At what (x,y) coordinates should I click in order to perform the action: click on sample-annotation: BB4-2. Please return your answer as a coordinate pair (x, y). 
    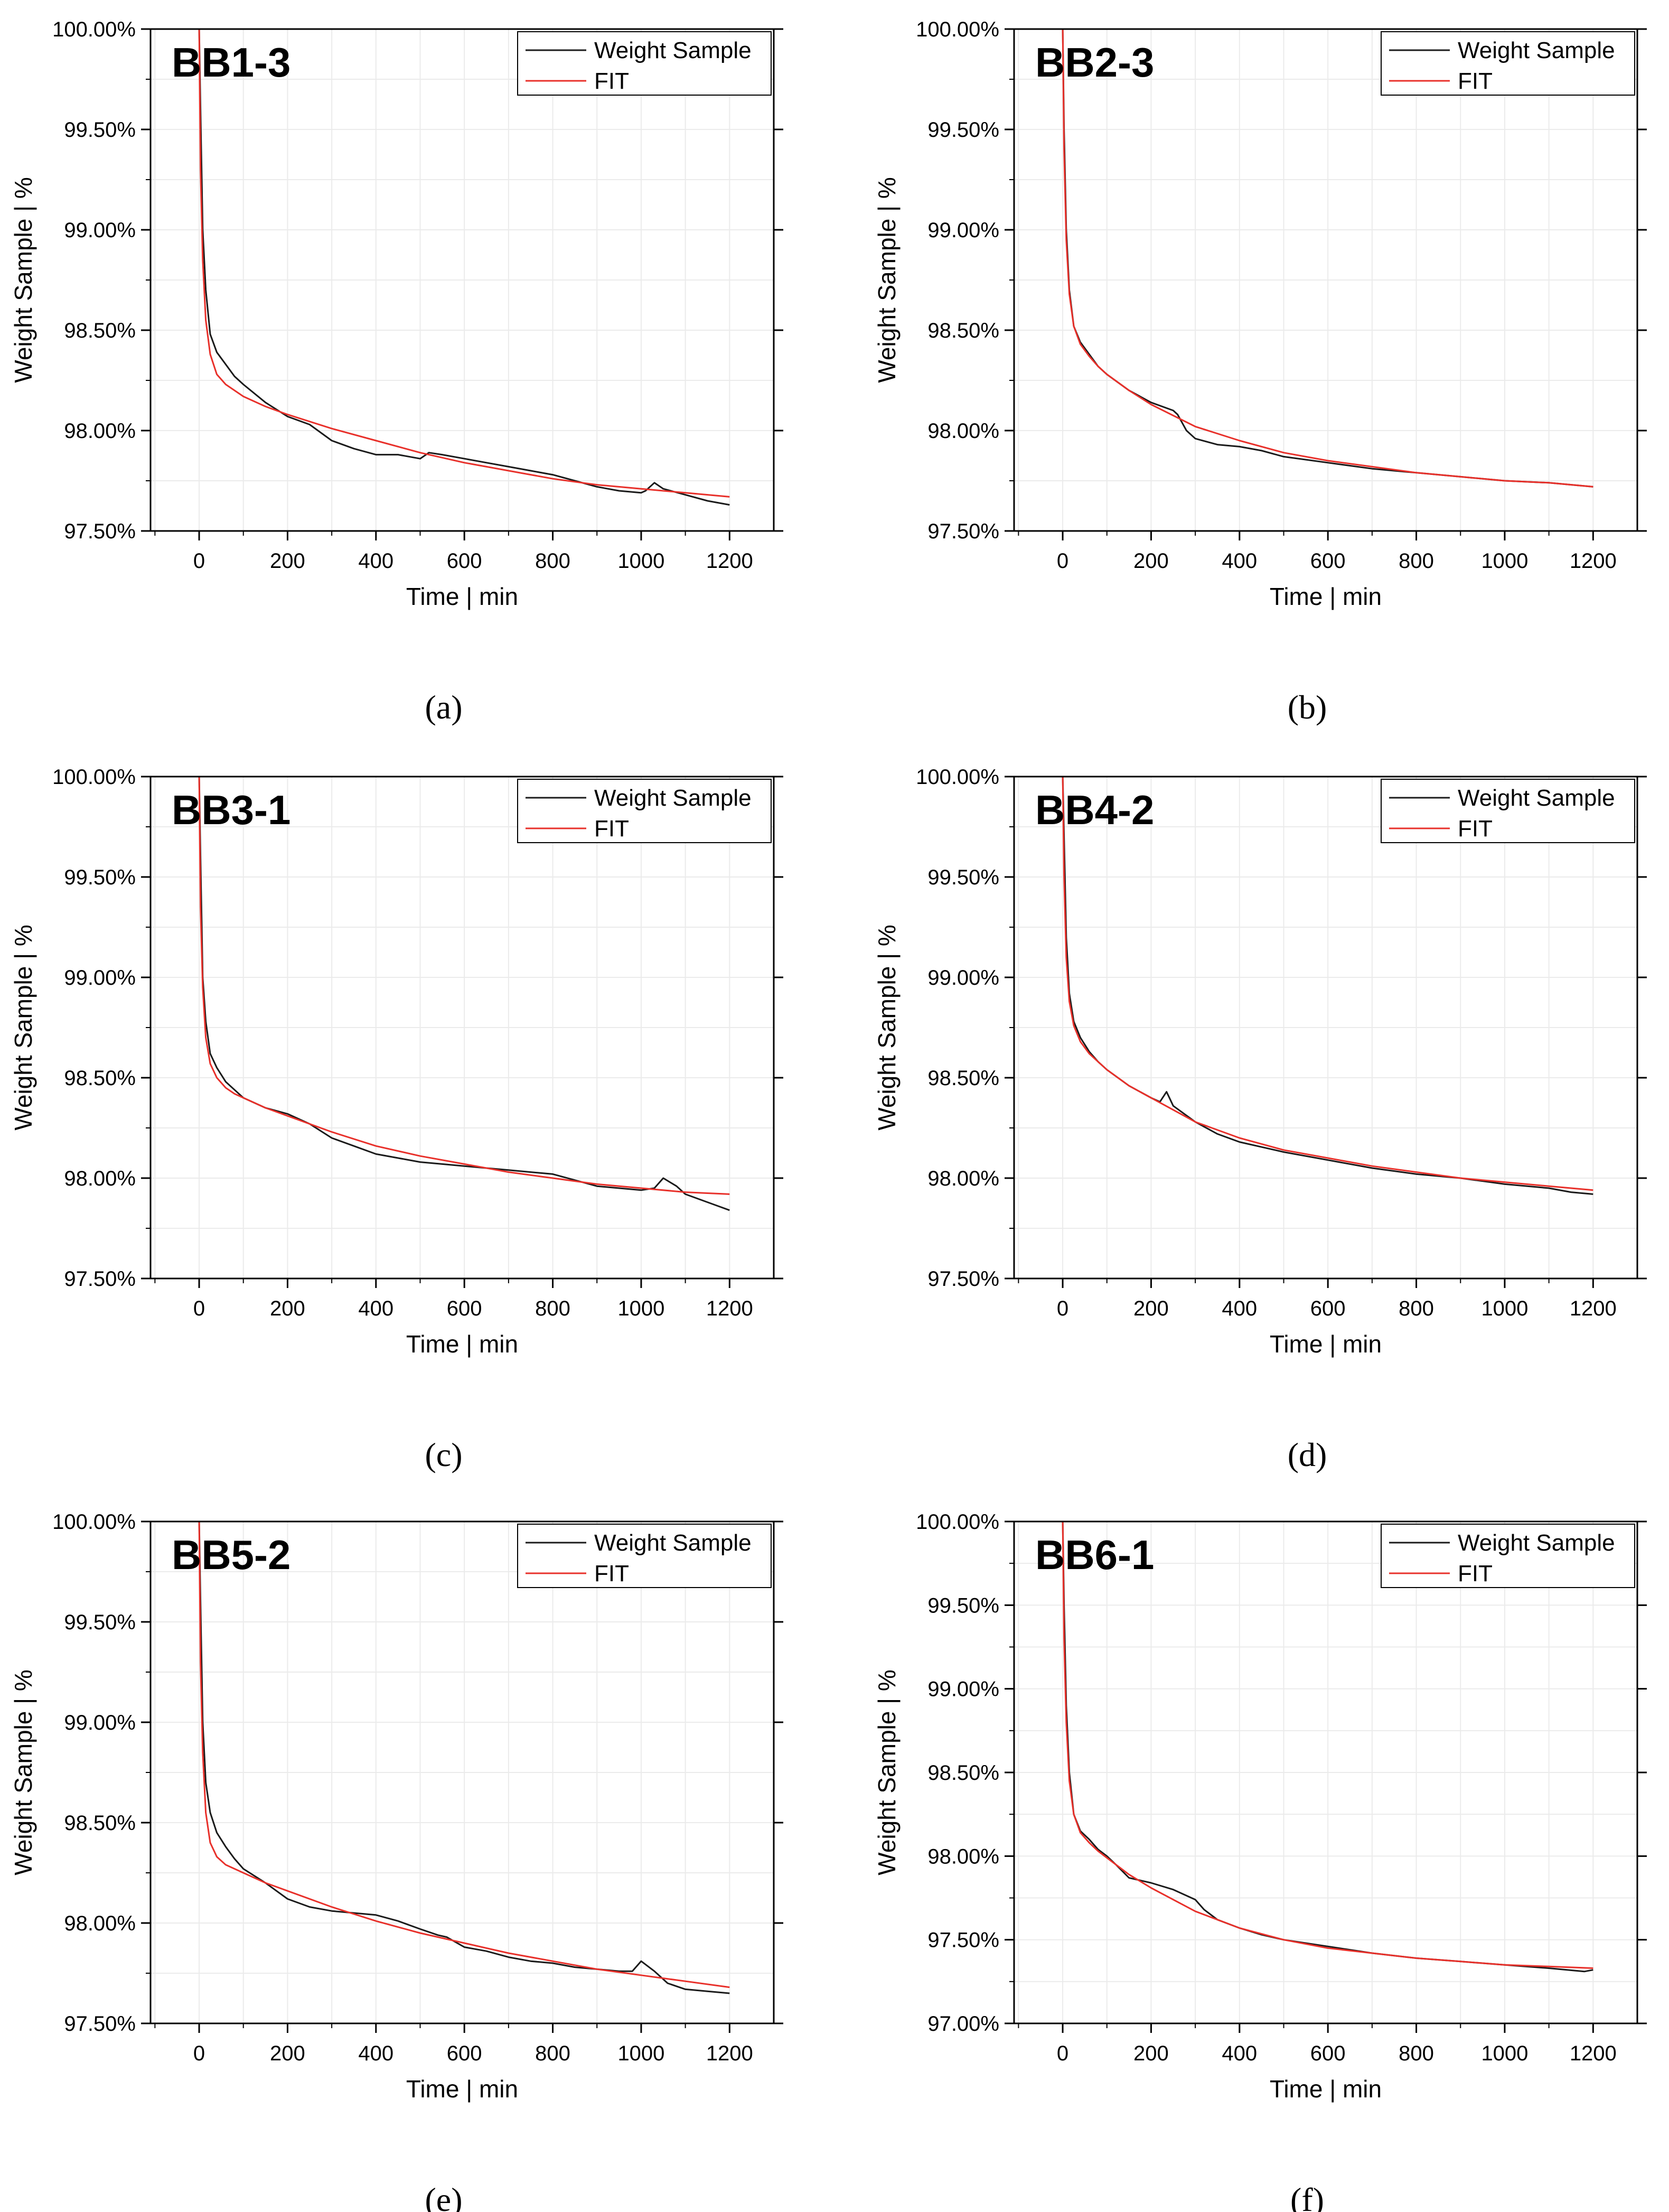
    Looking at the image, I should click on (1094, 810).